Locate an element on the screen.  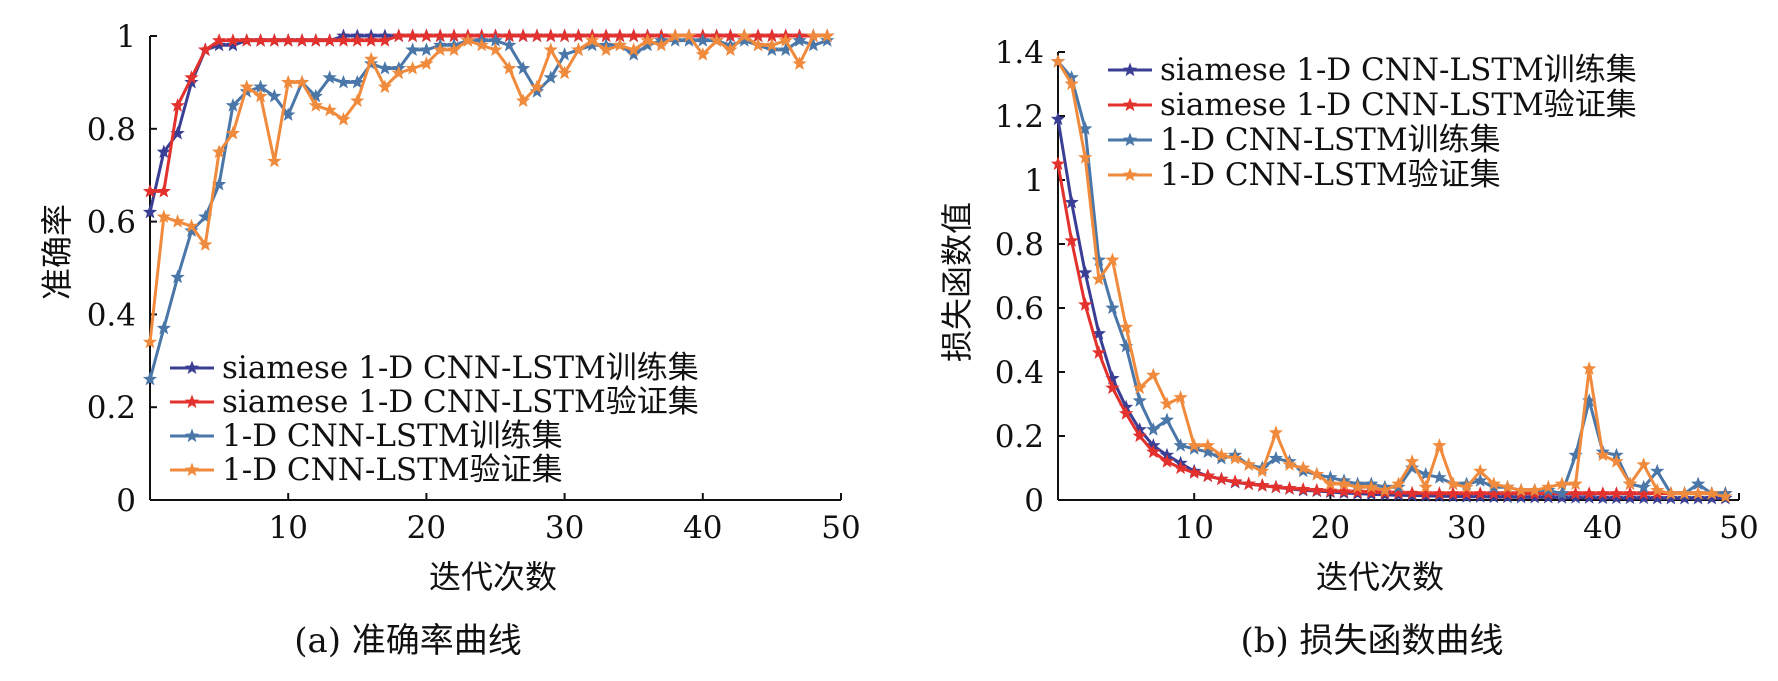
accuracy-legend-item: siamese 1-D CNN-LSTM训练集 is located at coordinates (434, 368).